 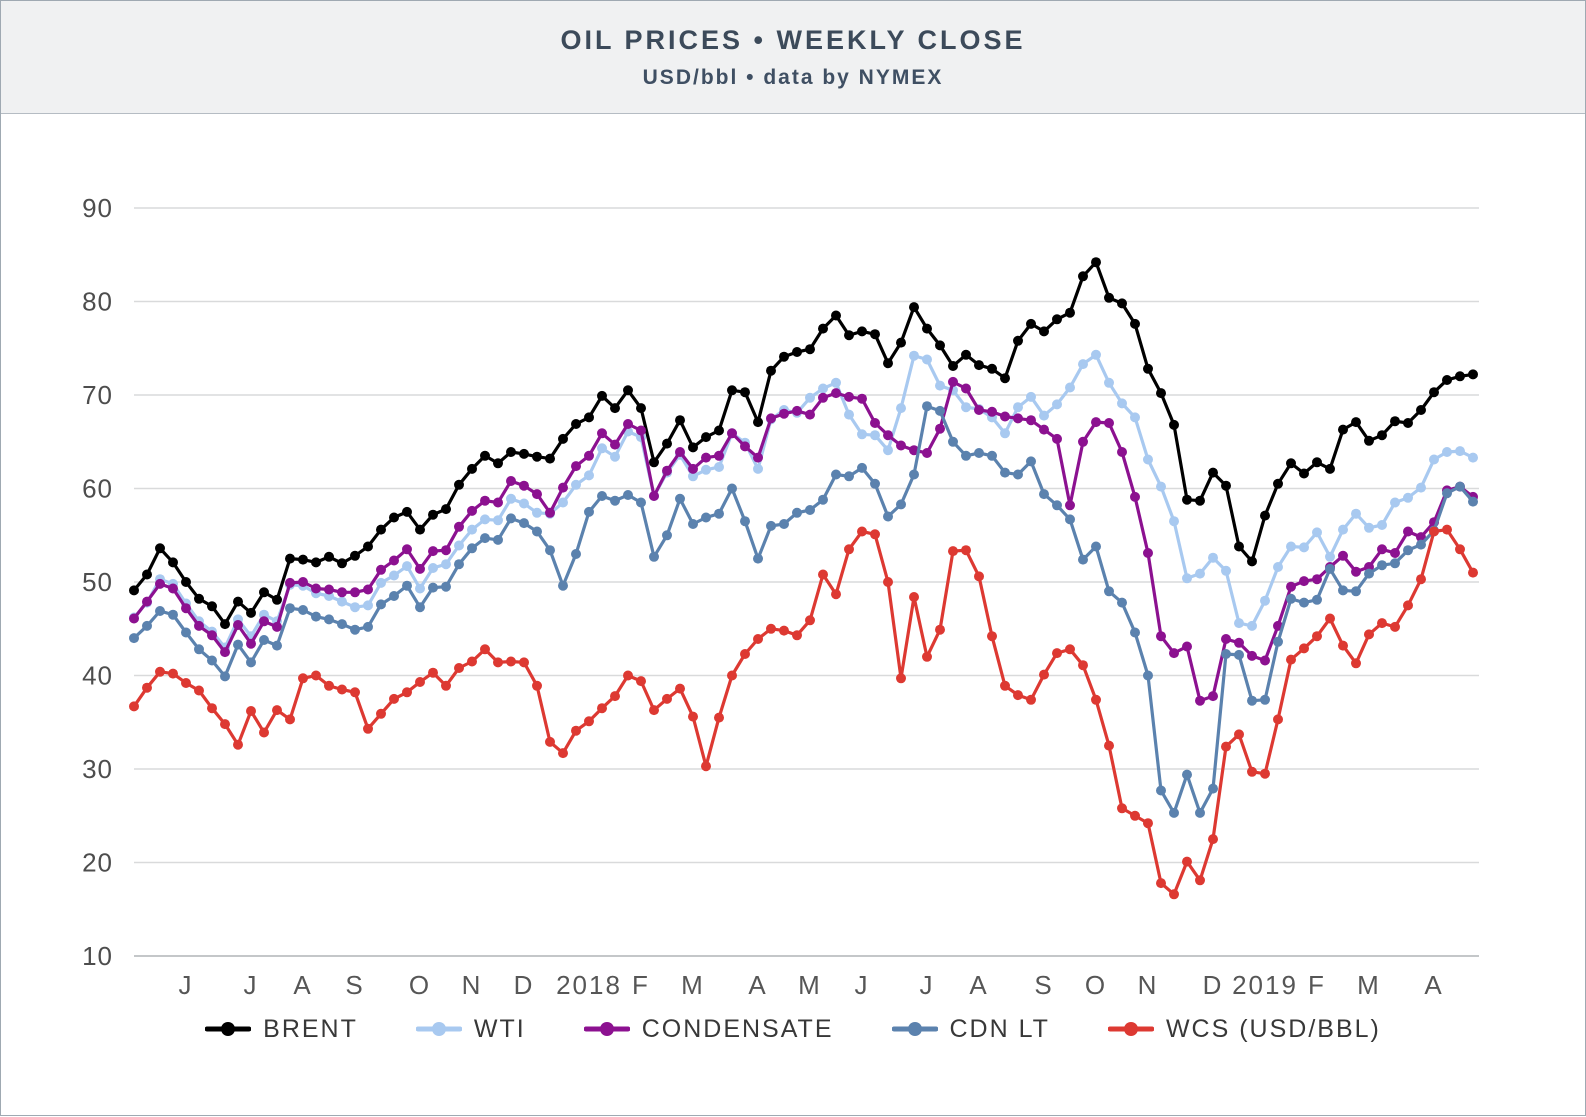 I want to click on x-tick-label: M, so click(x=693, y=985).